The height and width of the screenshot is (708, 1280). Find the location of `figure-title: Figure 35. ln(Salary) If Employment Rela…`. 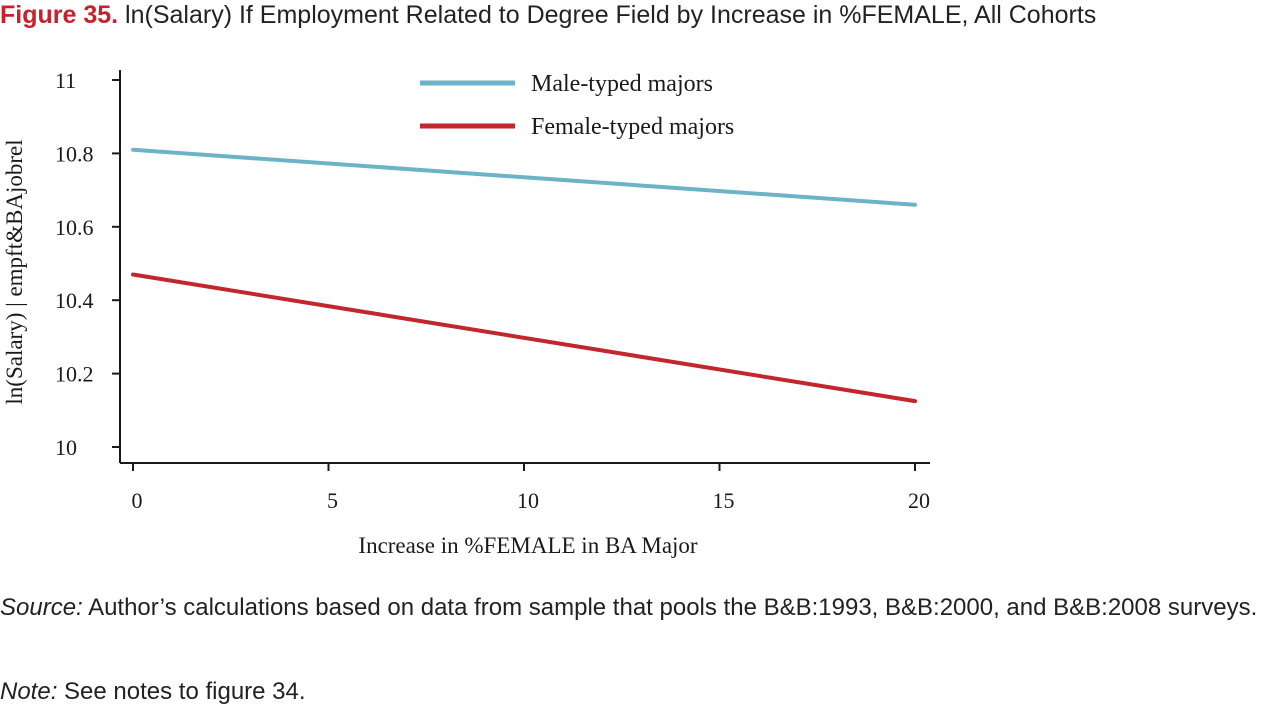

figure-title: Figure 35. ln(Salary) If Employment Rela… is located at coordinates (640, 15).